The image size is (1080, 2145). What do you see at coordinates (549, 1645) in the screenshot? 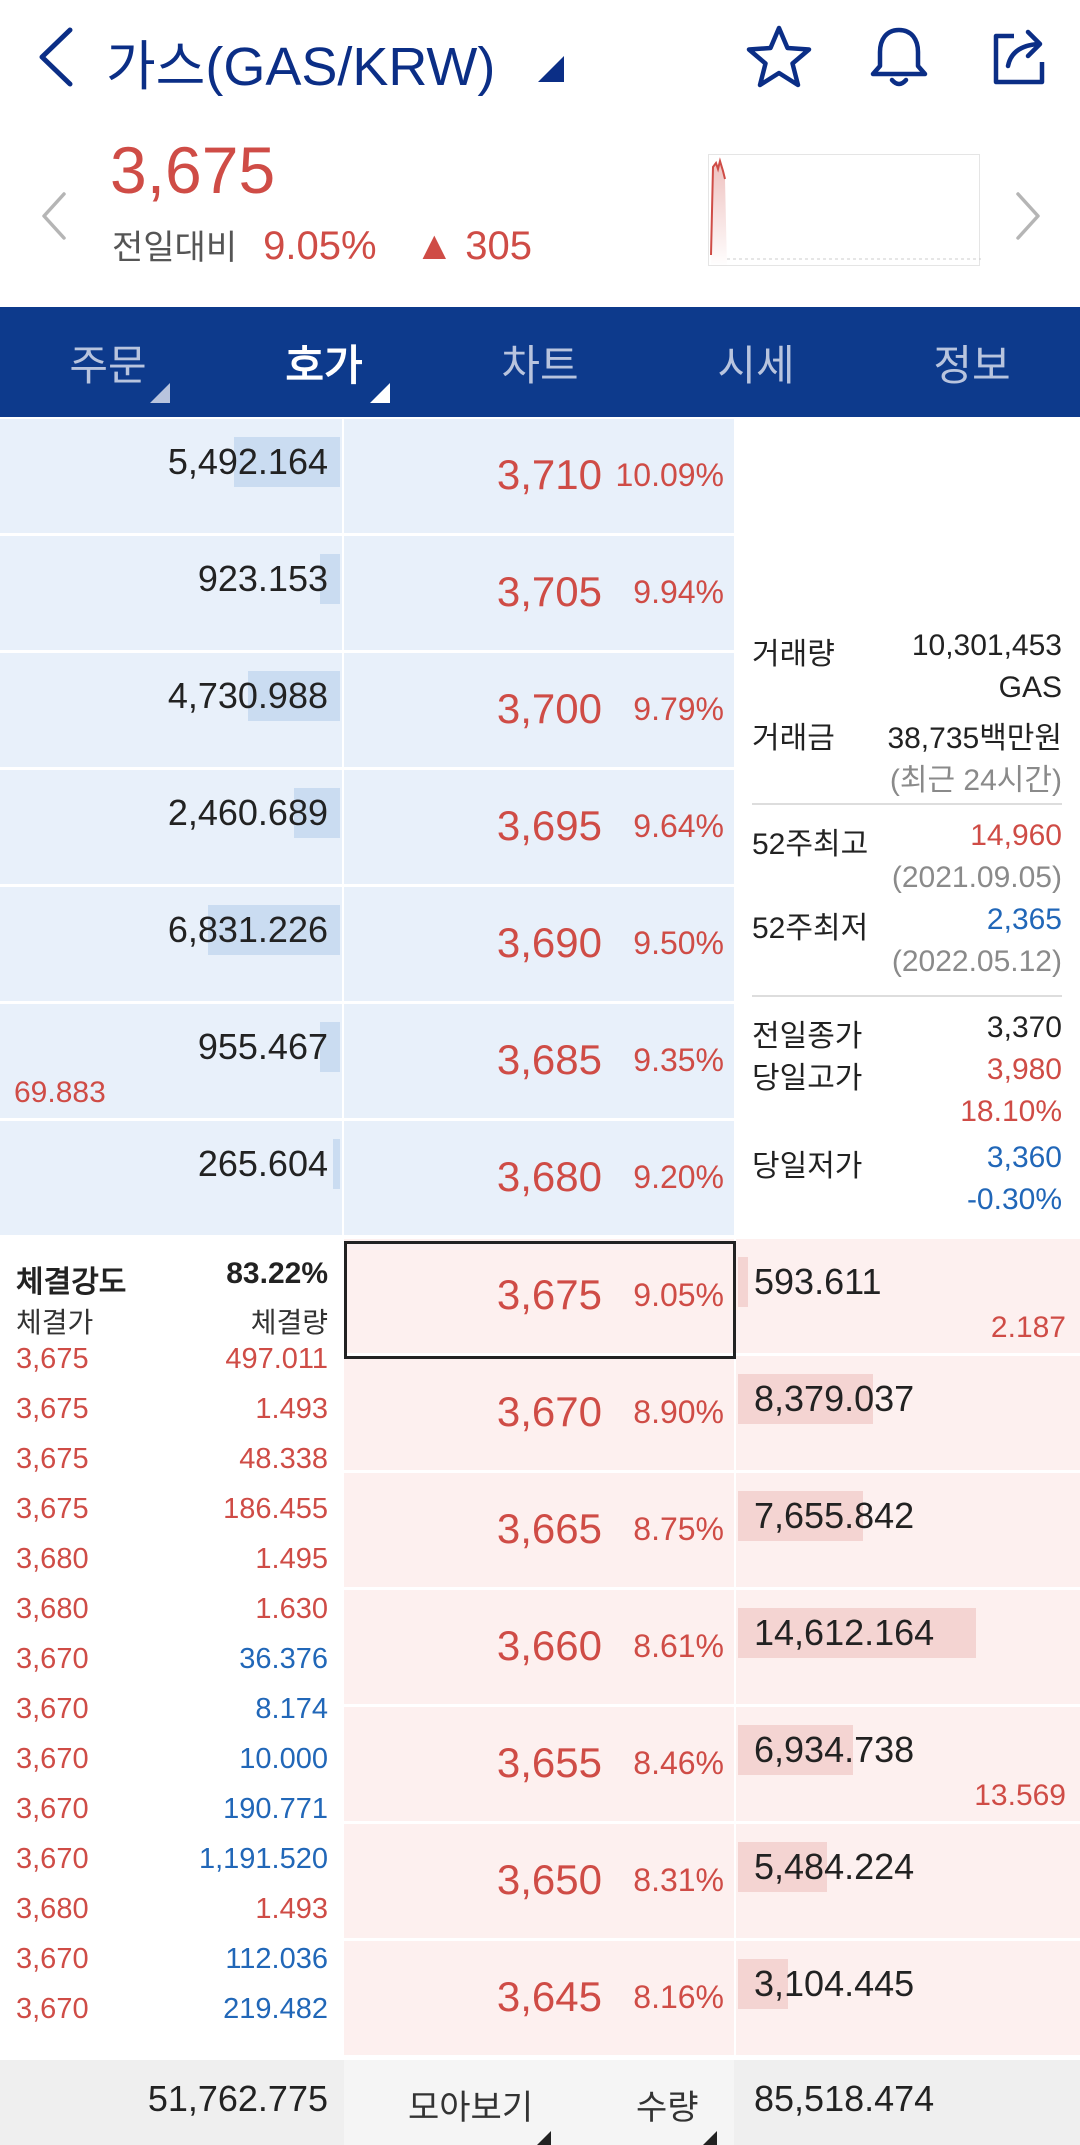
I see `bid-price: 3,660` at bounding box center [549, 1645].